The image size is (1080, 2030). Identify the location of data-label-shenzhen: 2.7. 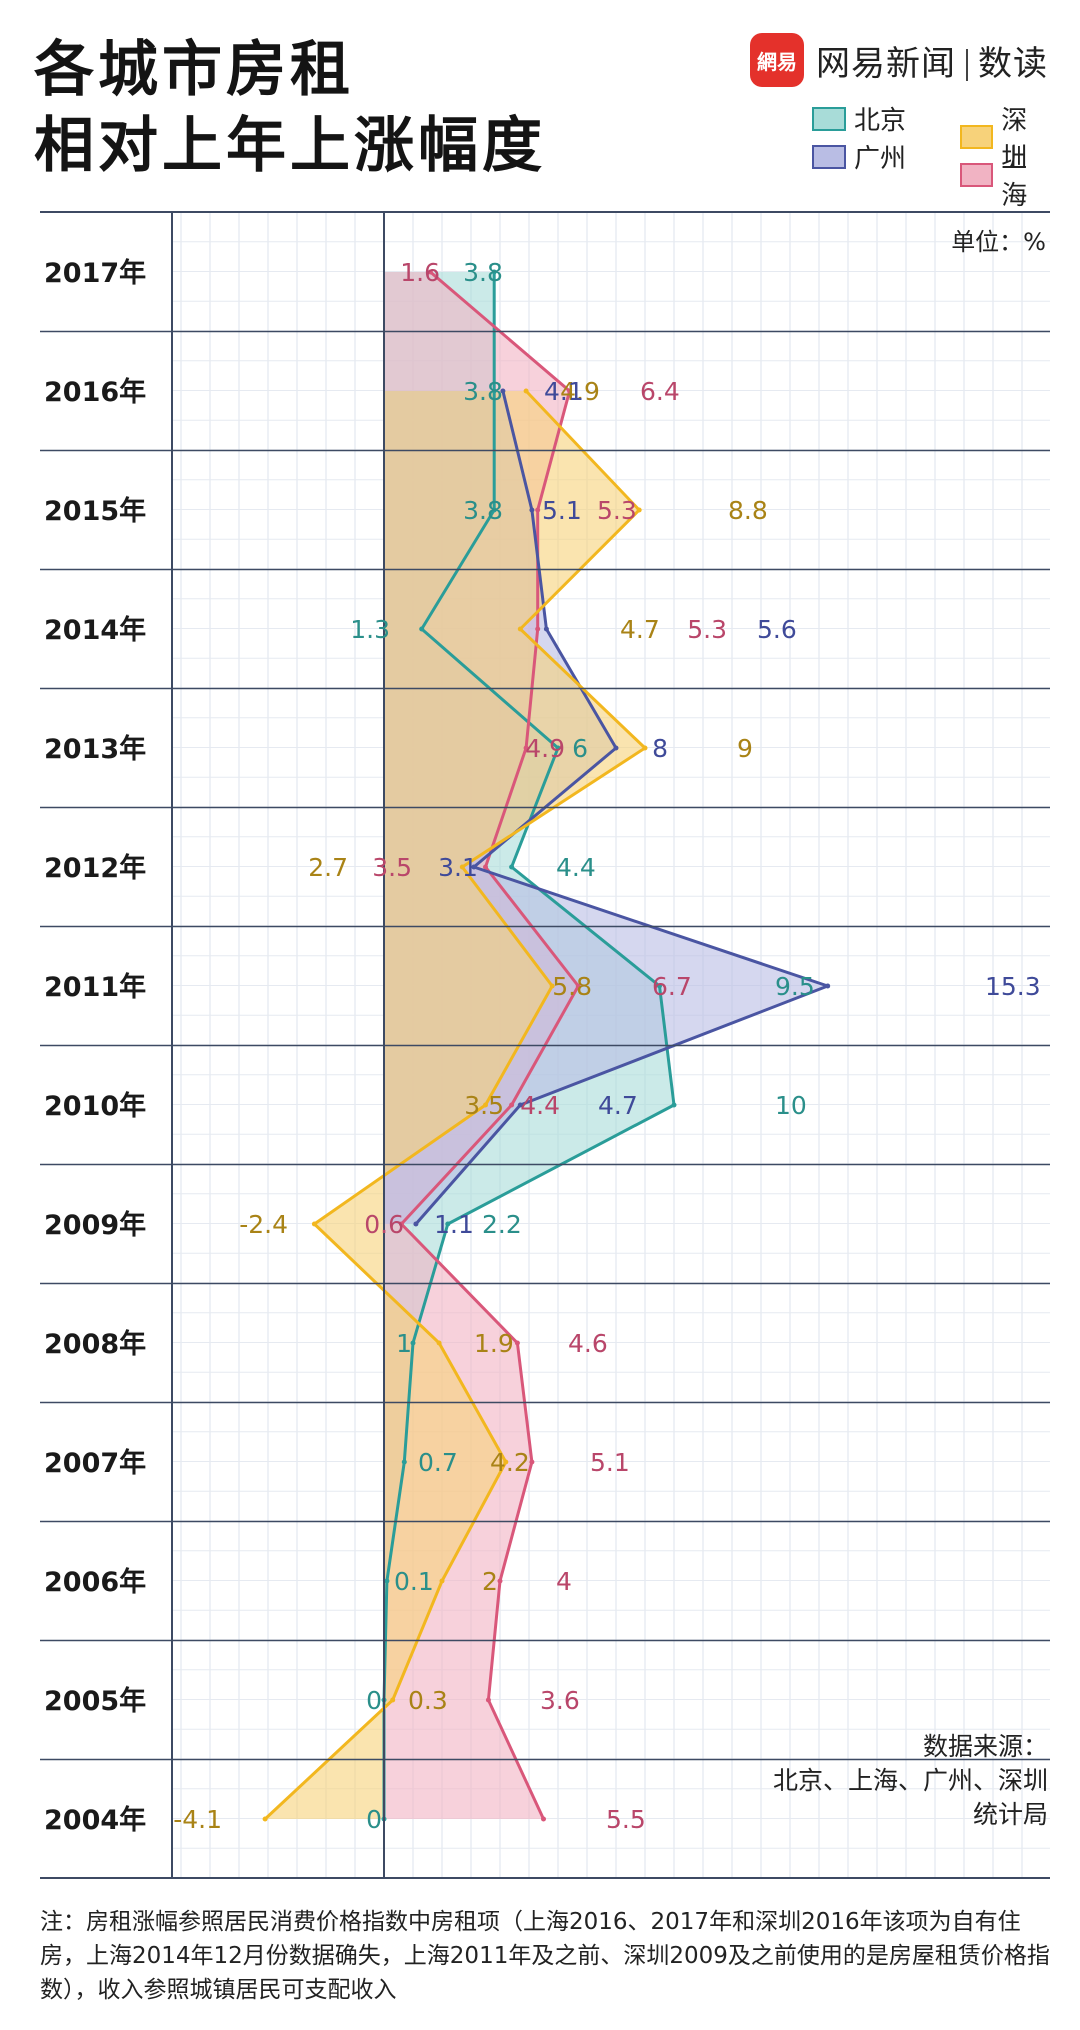
(328, 867).